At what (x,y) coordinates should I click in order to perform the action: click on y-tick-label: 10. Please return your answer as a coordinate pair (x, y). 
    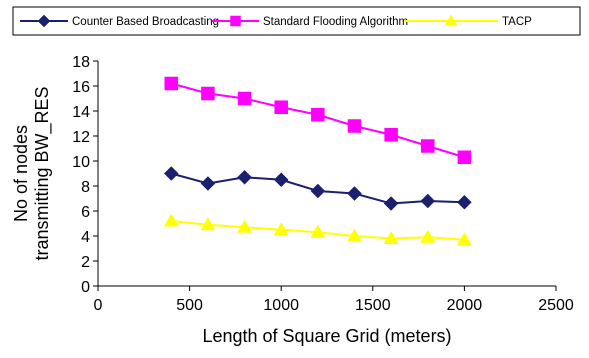
    Looking at the image, I should click on (81, 162).